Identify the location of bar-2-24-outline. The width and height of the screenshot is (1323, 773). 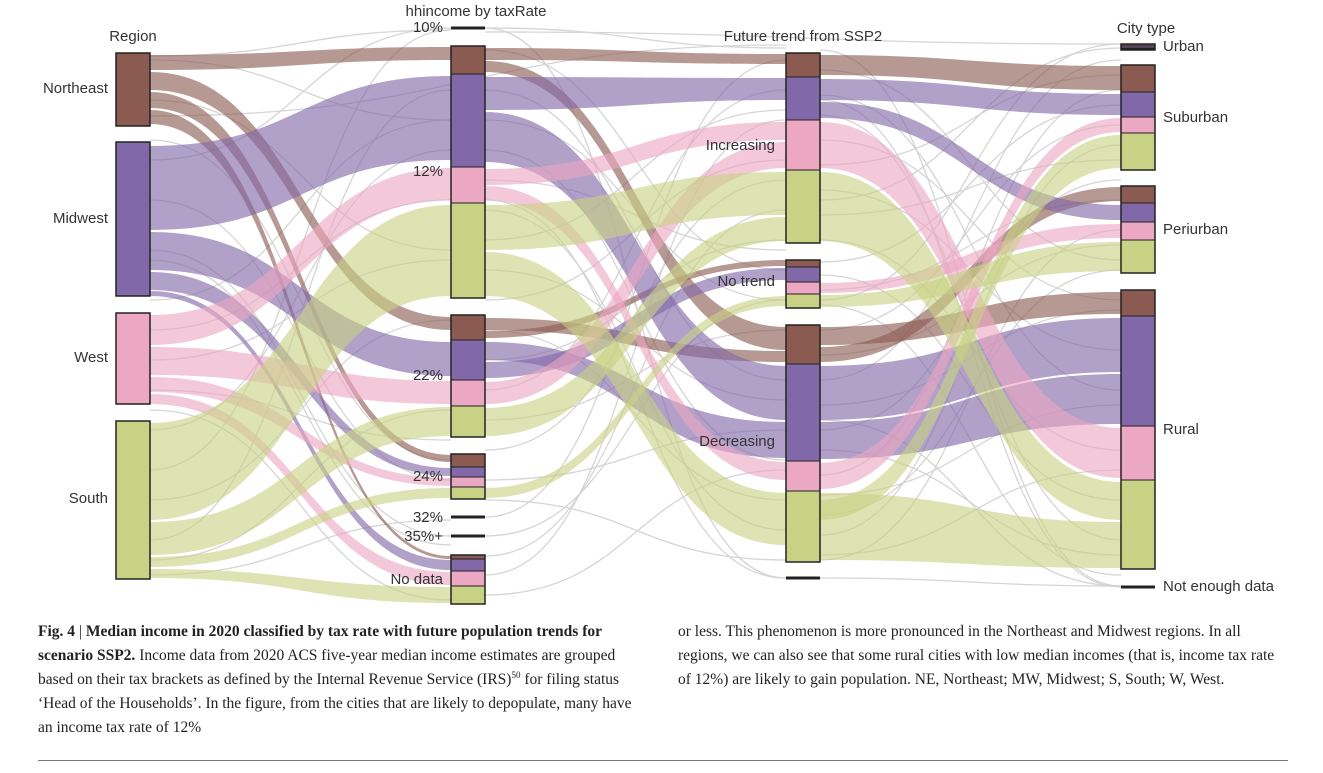
(468, 476).